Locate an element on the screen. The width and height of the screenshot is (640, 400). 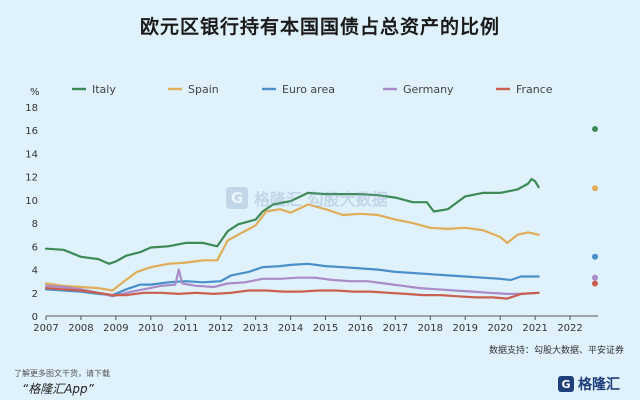
y-axis: % 0 2 4 6 8 10 12 14 16 18 is located at coordinates (32, 205).